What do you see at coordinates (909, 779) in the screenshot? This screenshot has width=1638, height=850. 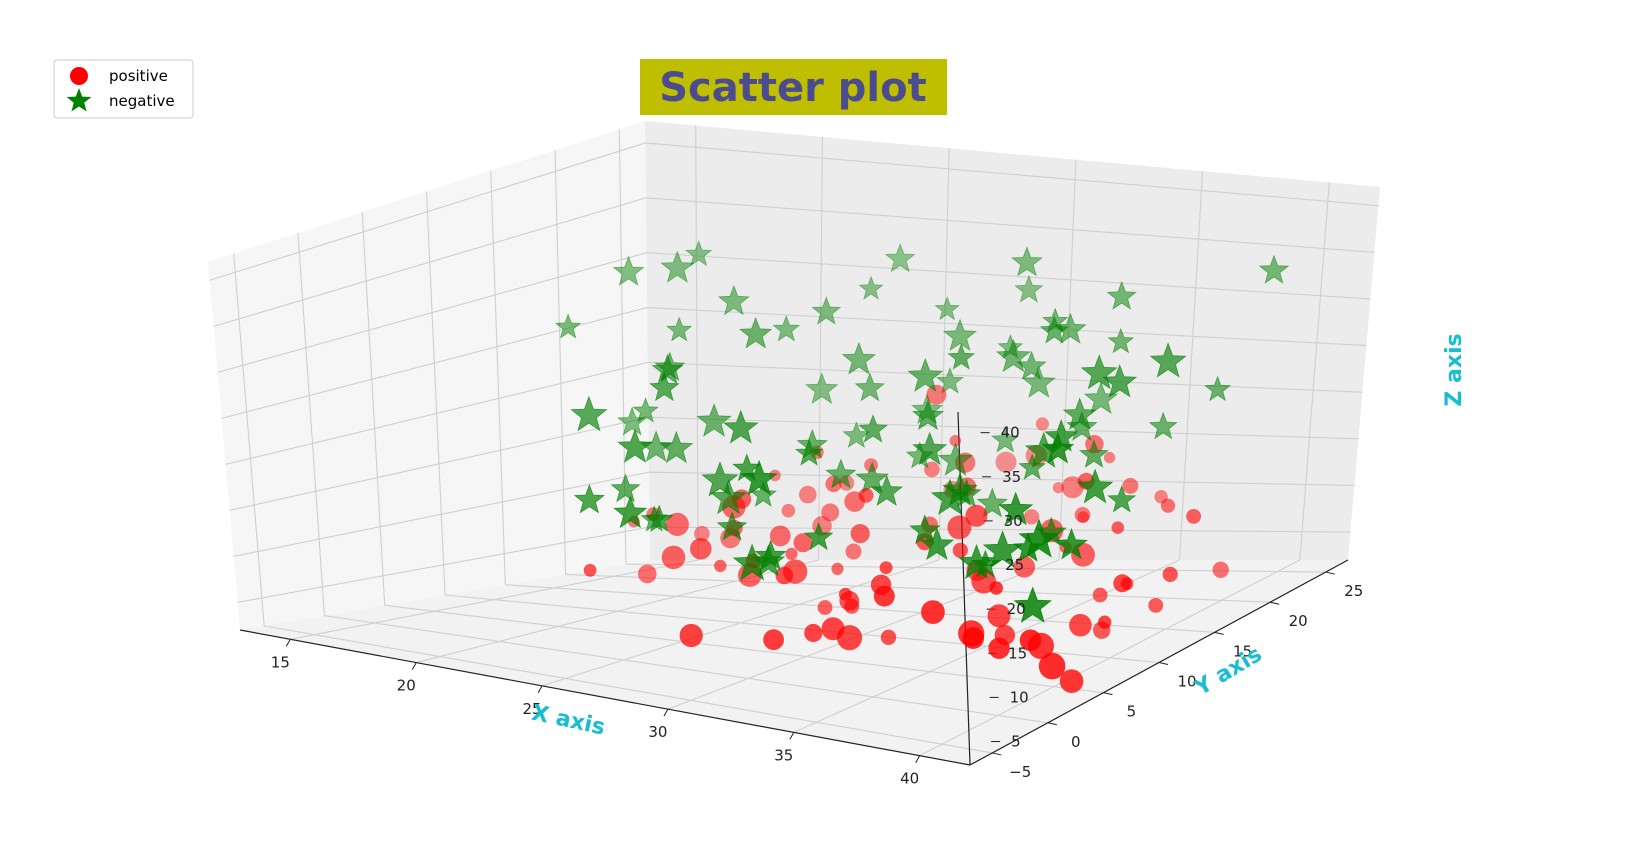 I see `x-tick-label: 40` at bounding box center [909, 779].